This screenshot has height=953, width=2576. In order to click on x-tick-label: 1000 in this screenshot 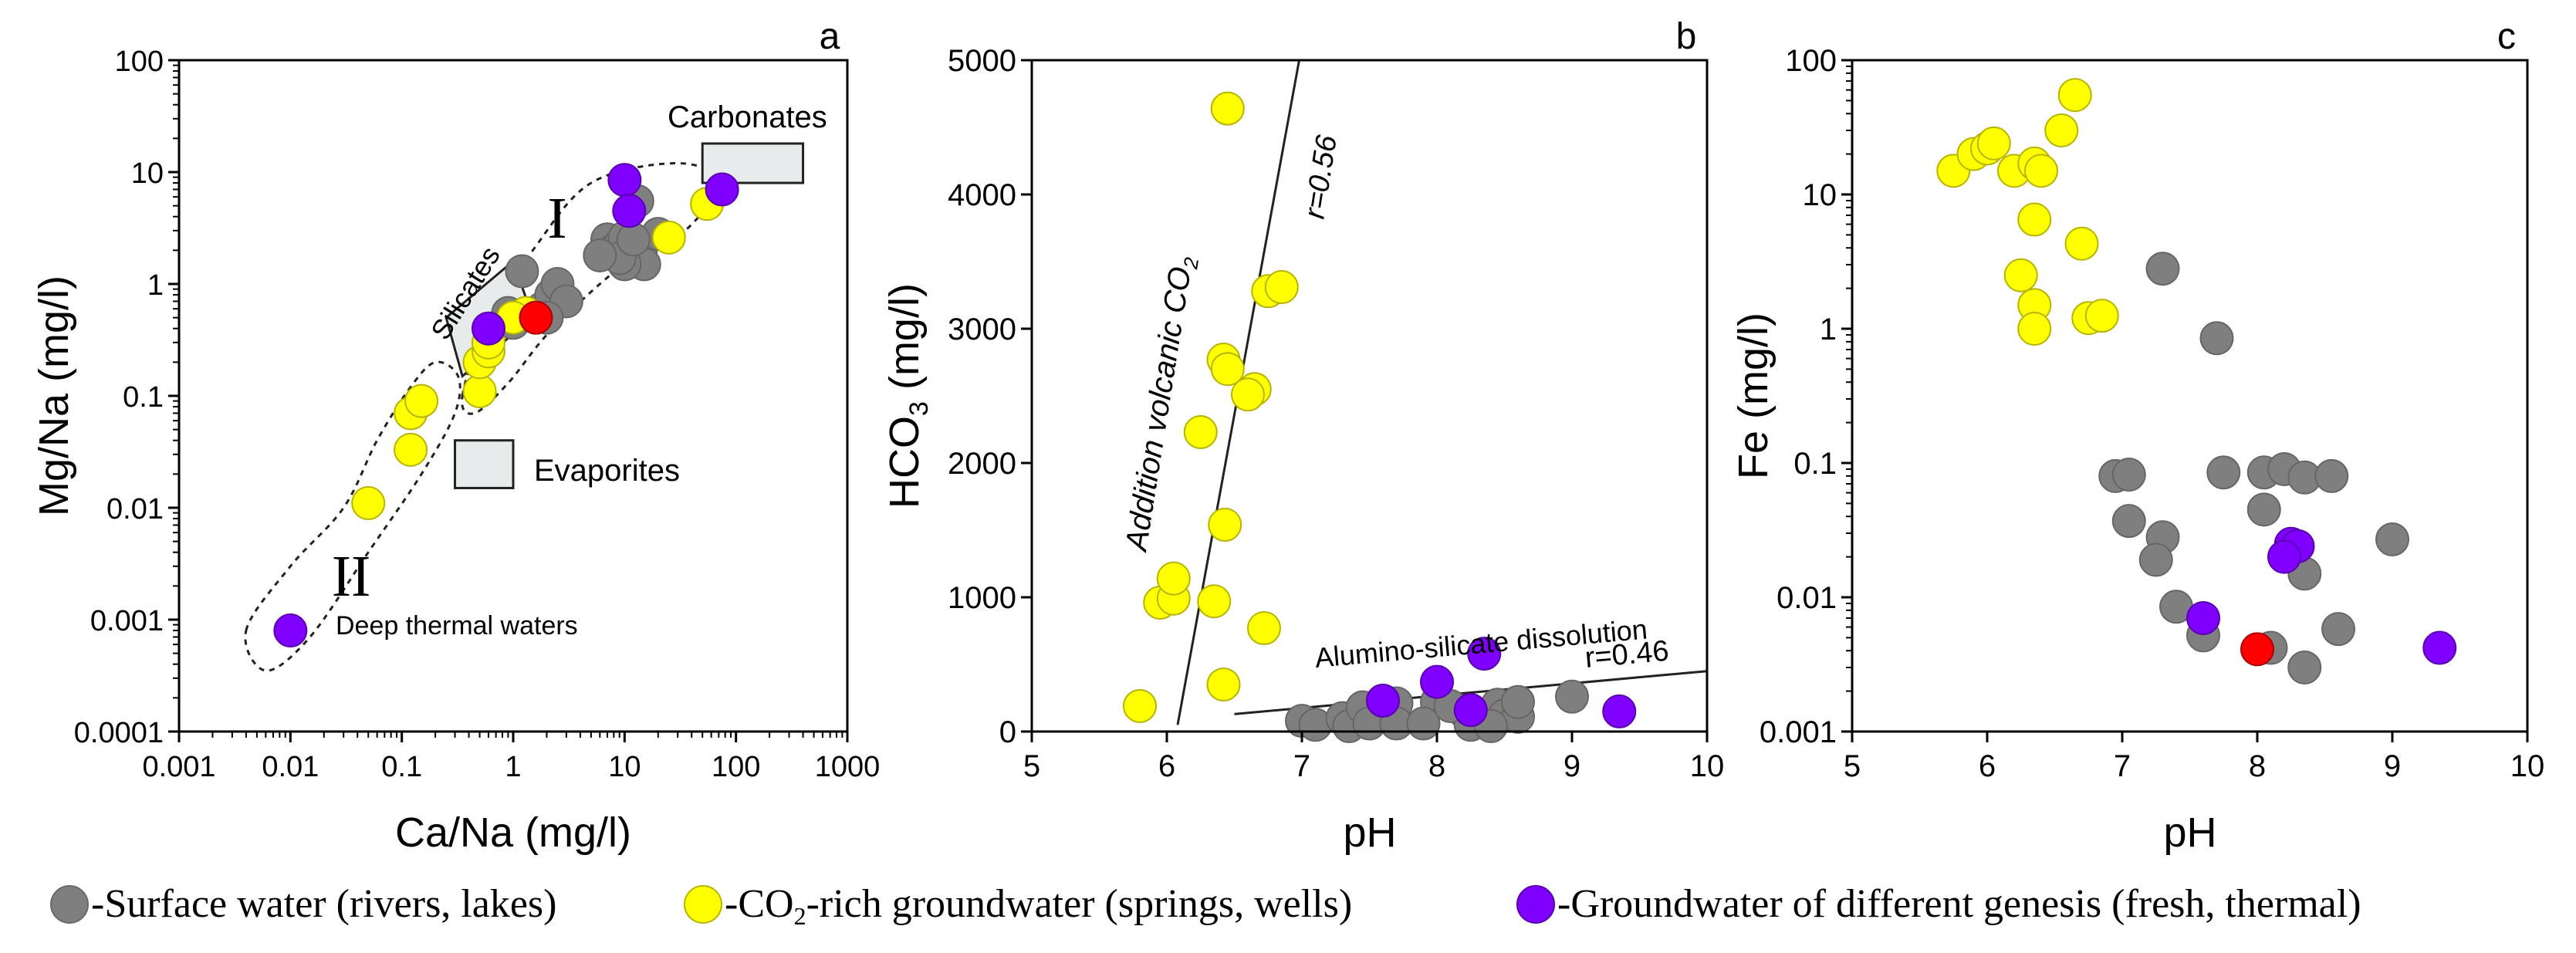, I will do `click(848, 767)`.